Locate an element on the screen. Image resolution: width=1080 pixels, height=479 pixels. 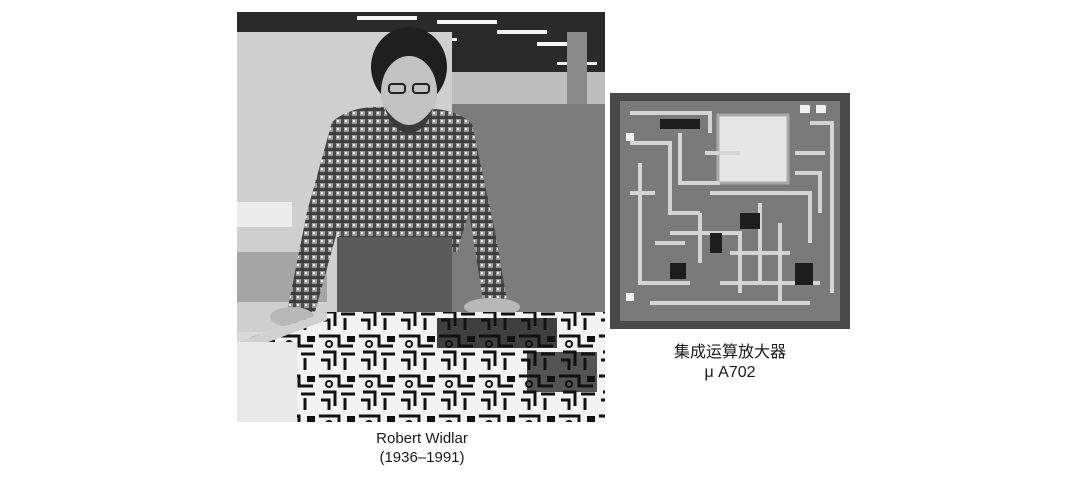
chip-caption-title: 集成运算放大器 is located at coordinates (729, 352).